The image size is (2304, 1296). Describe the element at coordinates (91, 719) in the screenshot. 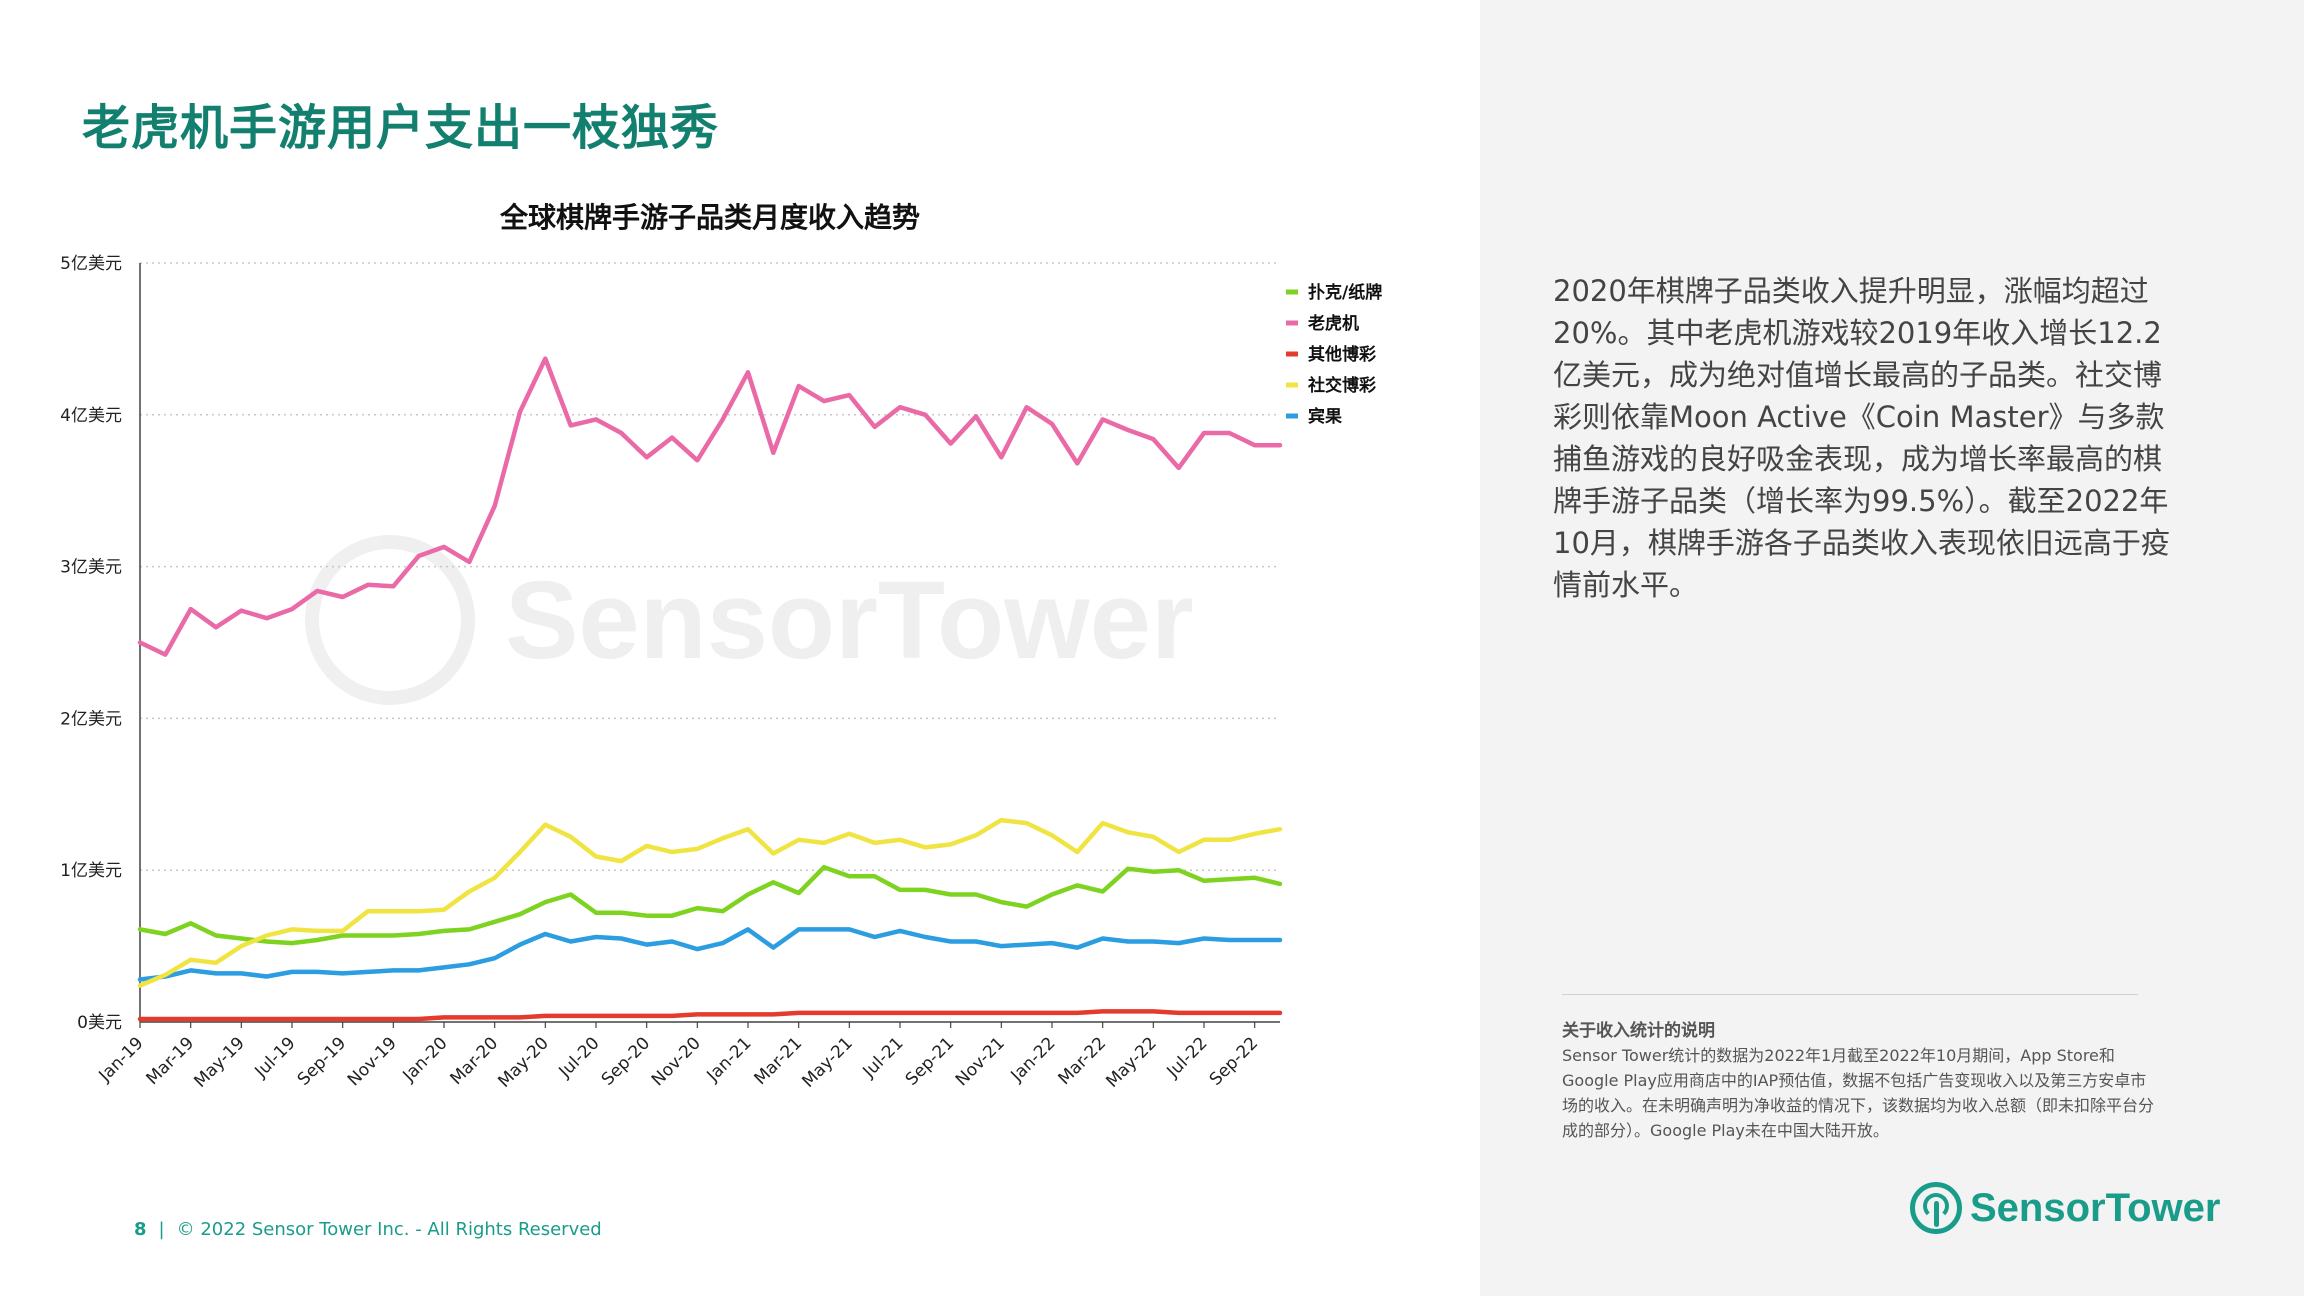

I see `y-tick-label: 2亿美元` at that location.